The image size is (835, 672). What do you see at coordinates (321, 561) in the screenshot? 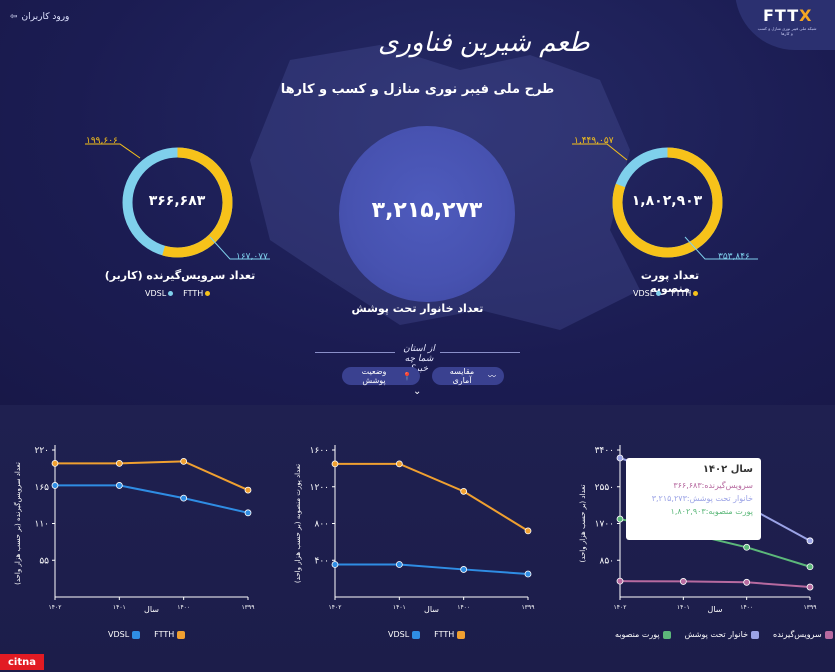
I see `chart2-y-tick-label: ۴۰۰` at bounding box center [321, 561].